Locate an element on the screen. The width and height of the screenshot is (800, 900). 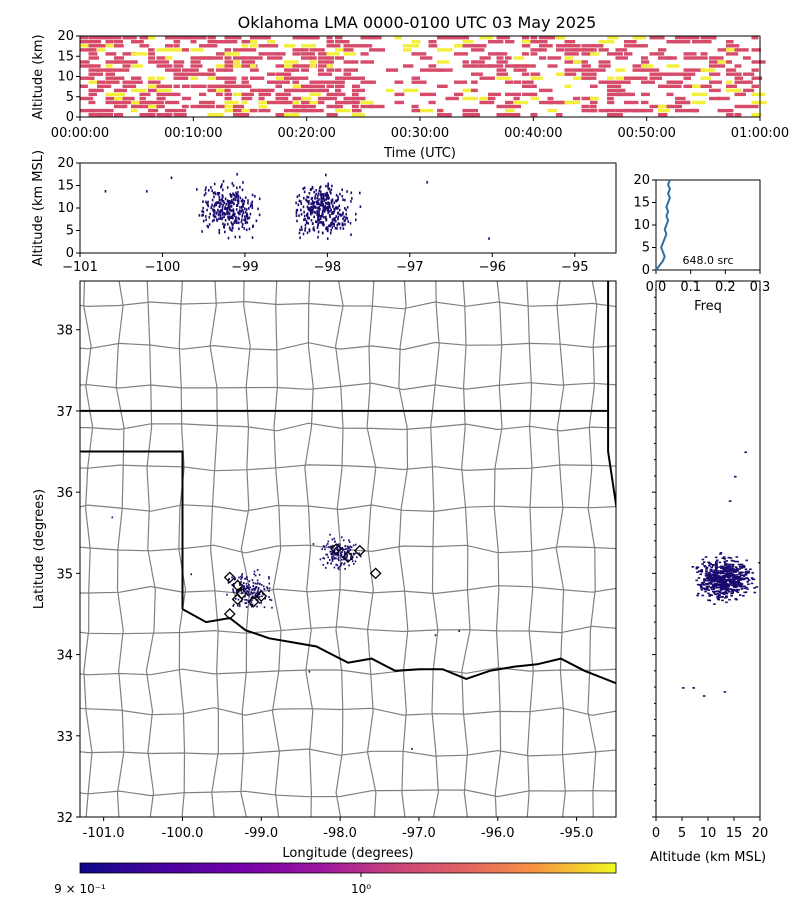
alt-lat-xtick: 5 is located at coordinates (682, 833).